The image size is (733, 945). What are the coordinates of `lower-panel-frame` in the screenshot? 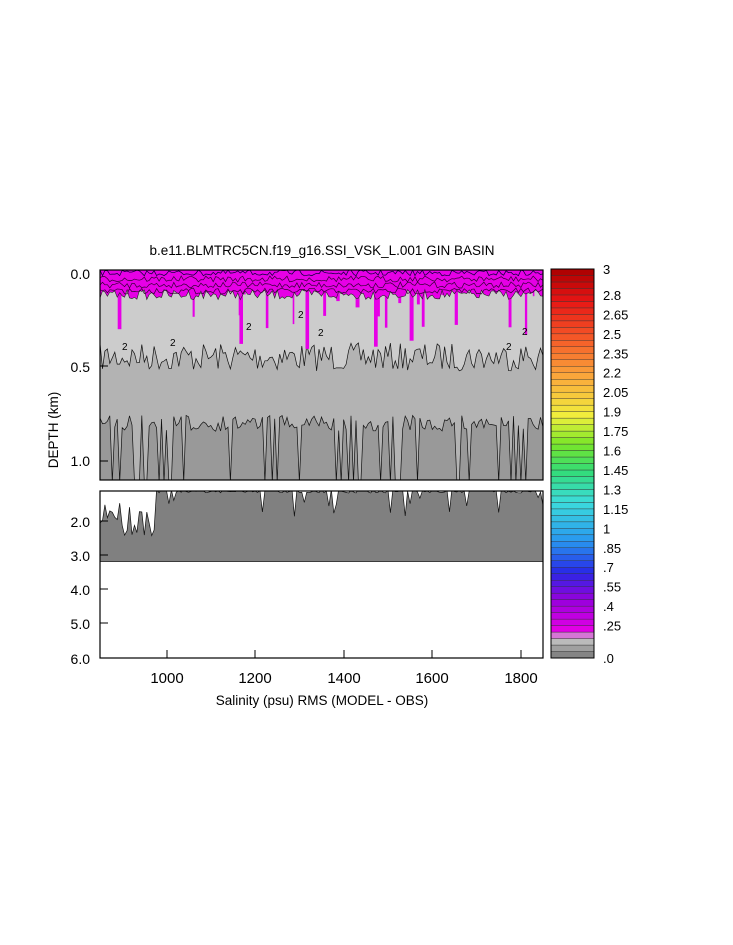 It's located at (321, 574).